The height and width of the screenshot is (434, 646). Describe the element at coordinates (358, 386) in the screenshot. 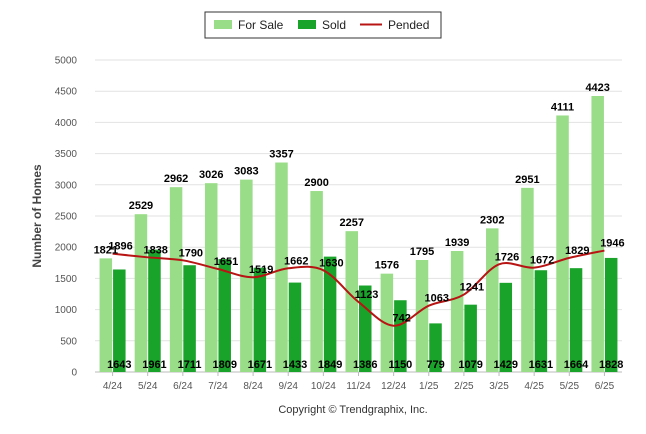

I see `x-tick-label: 11/24` at that location.